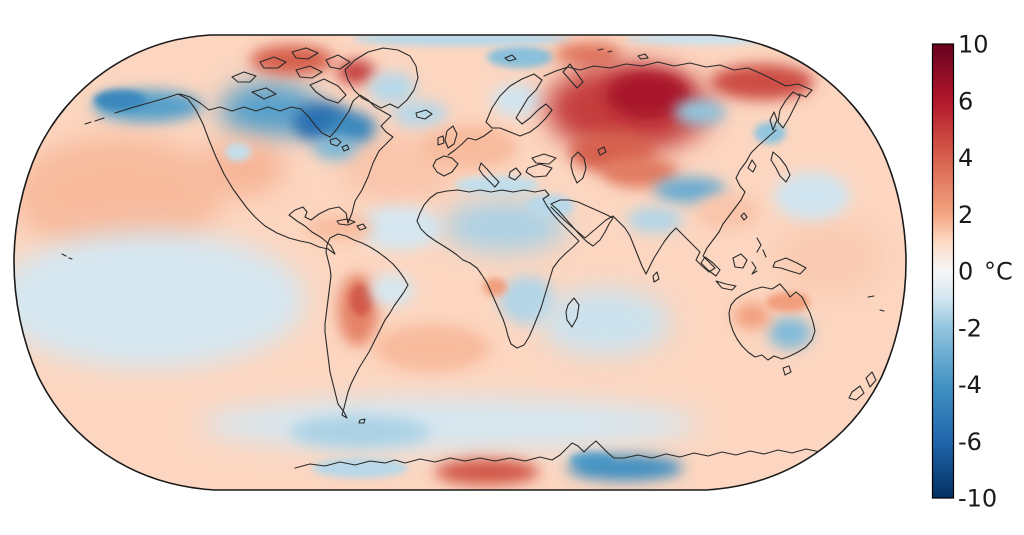 The height and width of the screenshot is (535, 1024). Describe the element at coordinates (970, 385) in the screenshot. I see `colorbar-tick-label: -4` at that location.